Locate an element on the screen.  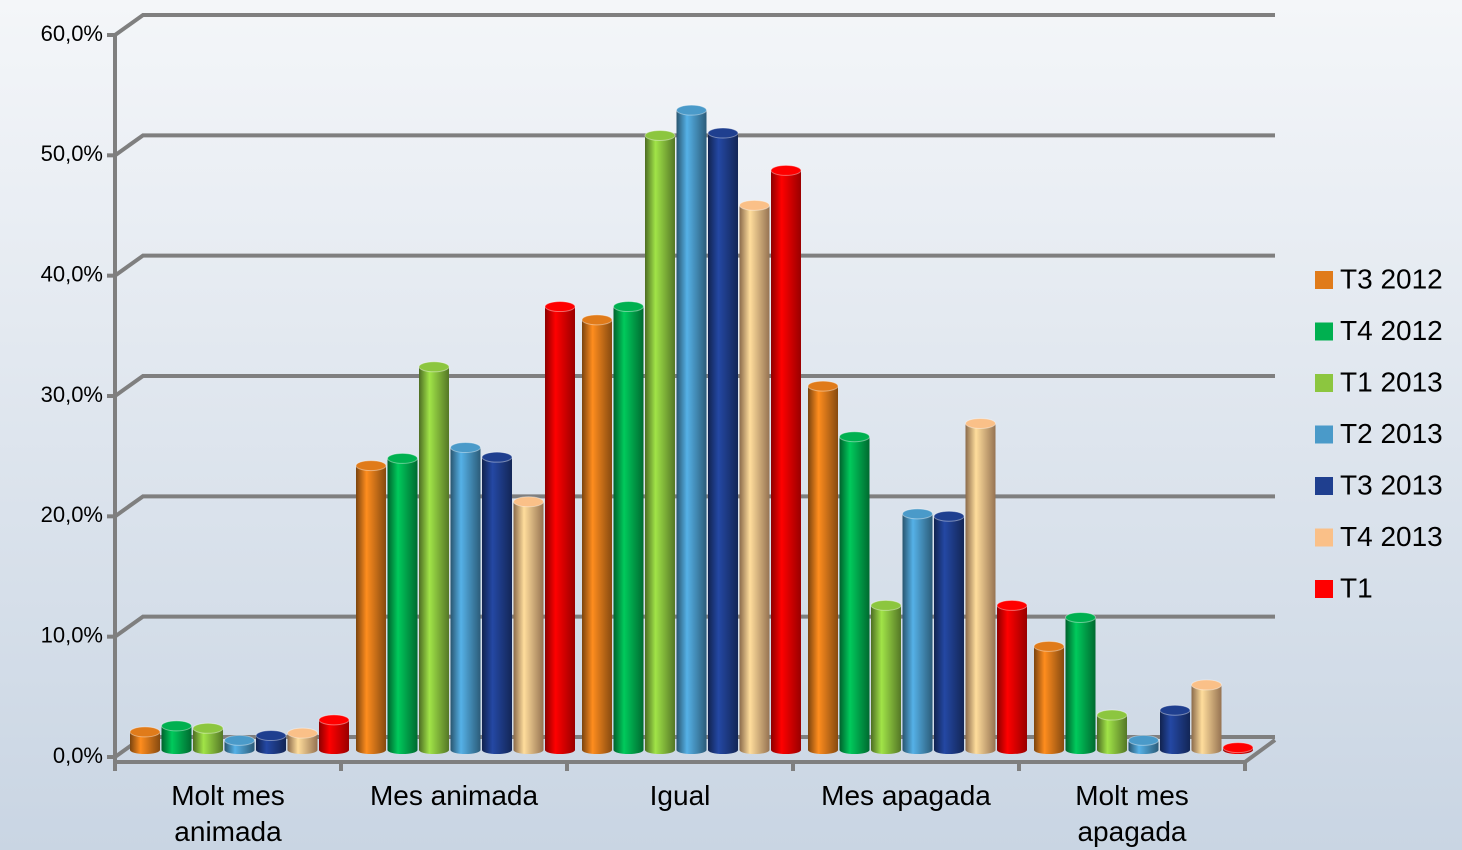
legend-label: T1 is located at coordinates (1356, 587).